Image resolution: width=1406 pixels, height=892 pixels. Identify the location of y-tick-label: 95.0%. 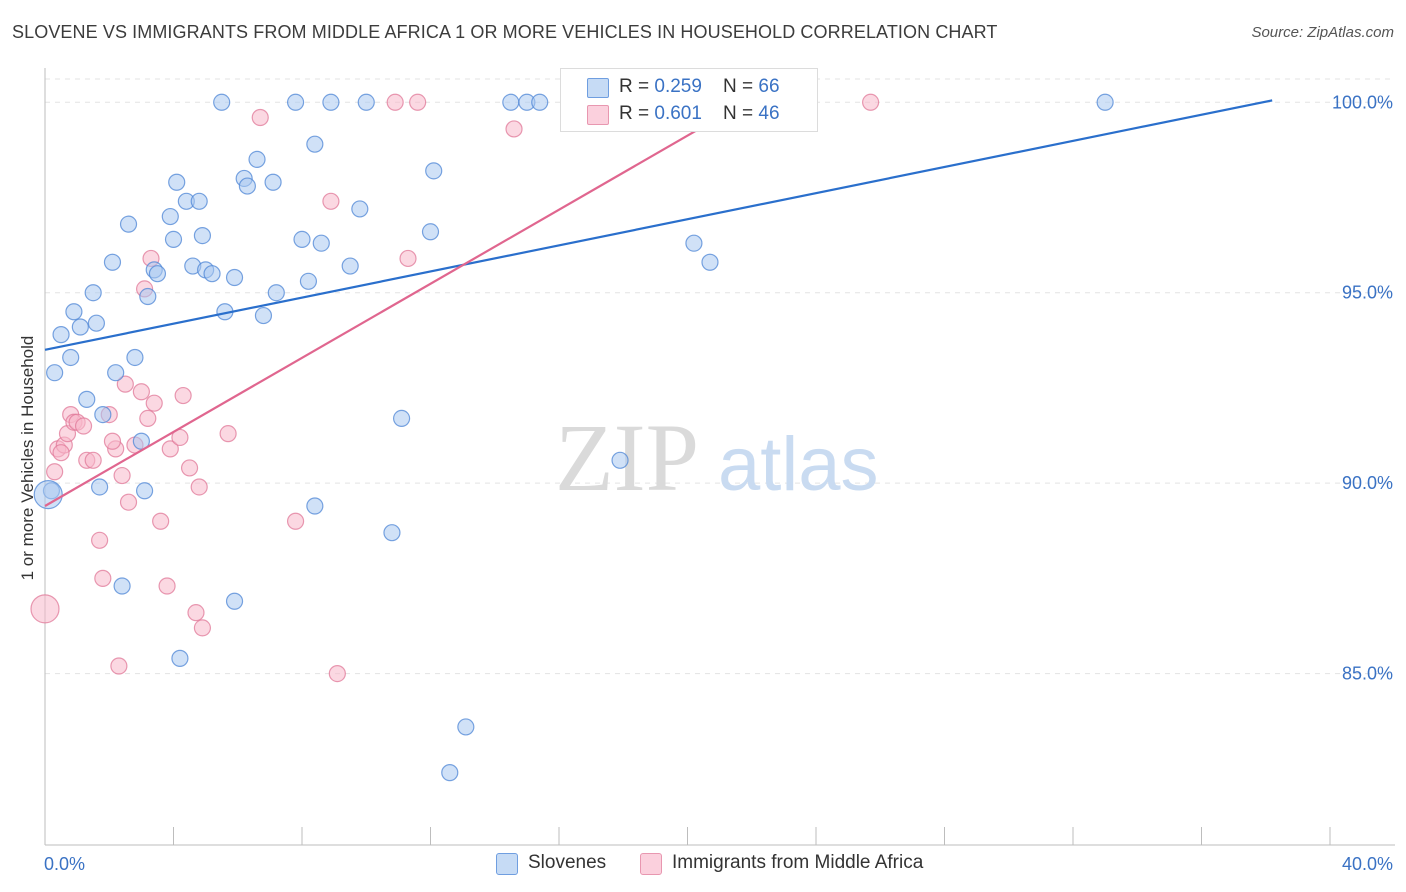
(1367, 293).